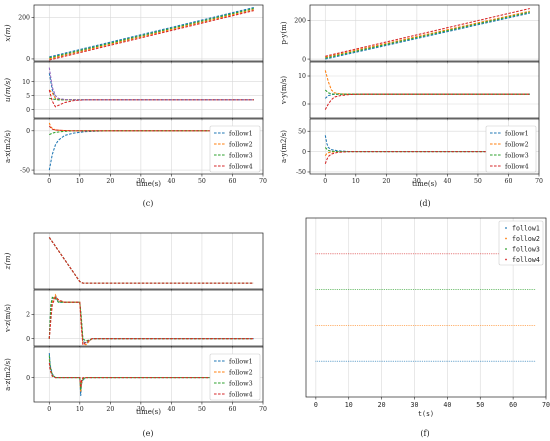  What do you see at coordinates (151, 84) in the screenshot?
I see `series-line-extra` at bounding box center [151, 84].